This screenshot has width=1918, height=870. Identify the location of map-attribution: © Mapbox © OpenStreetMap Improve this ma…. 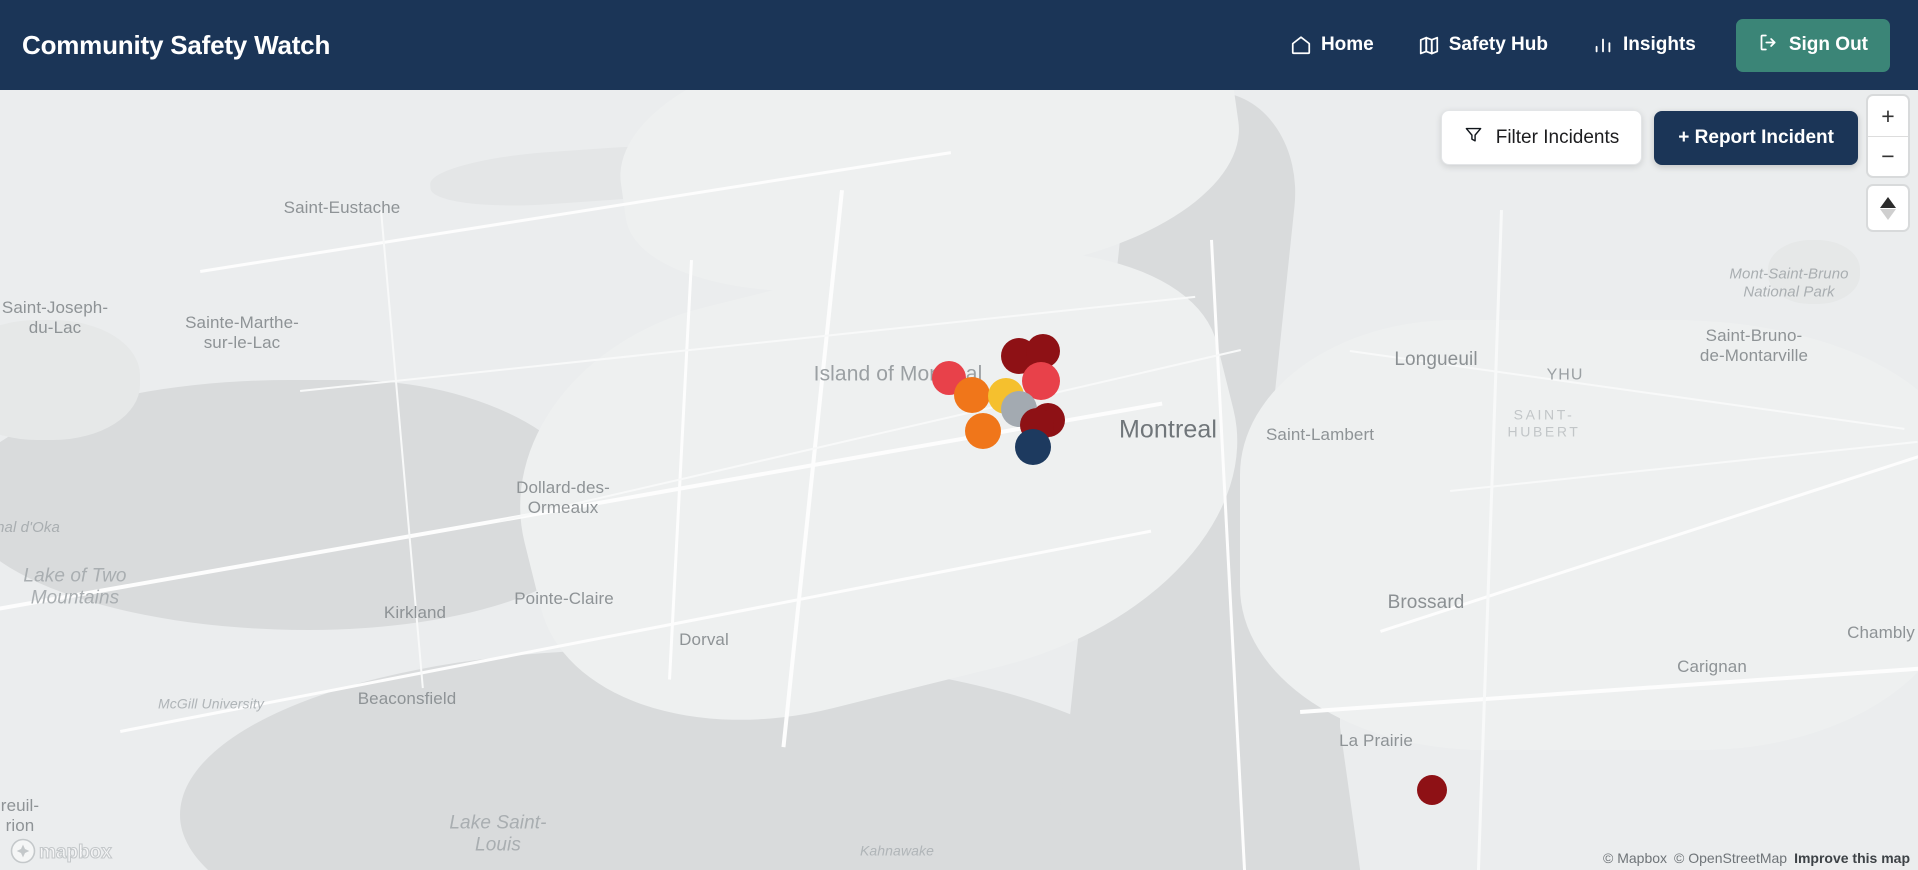
(1756, 858).